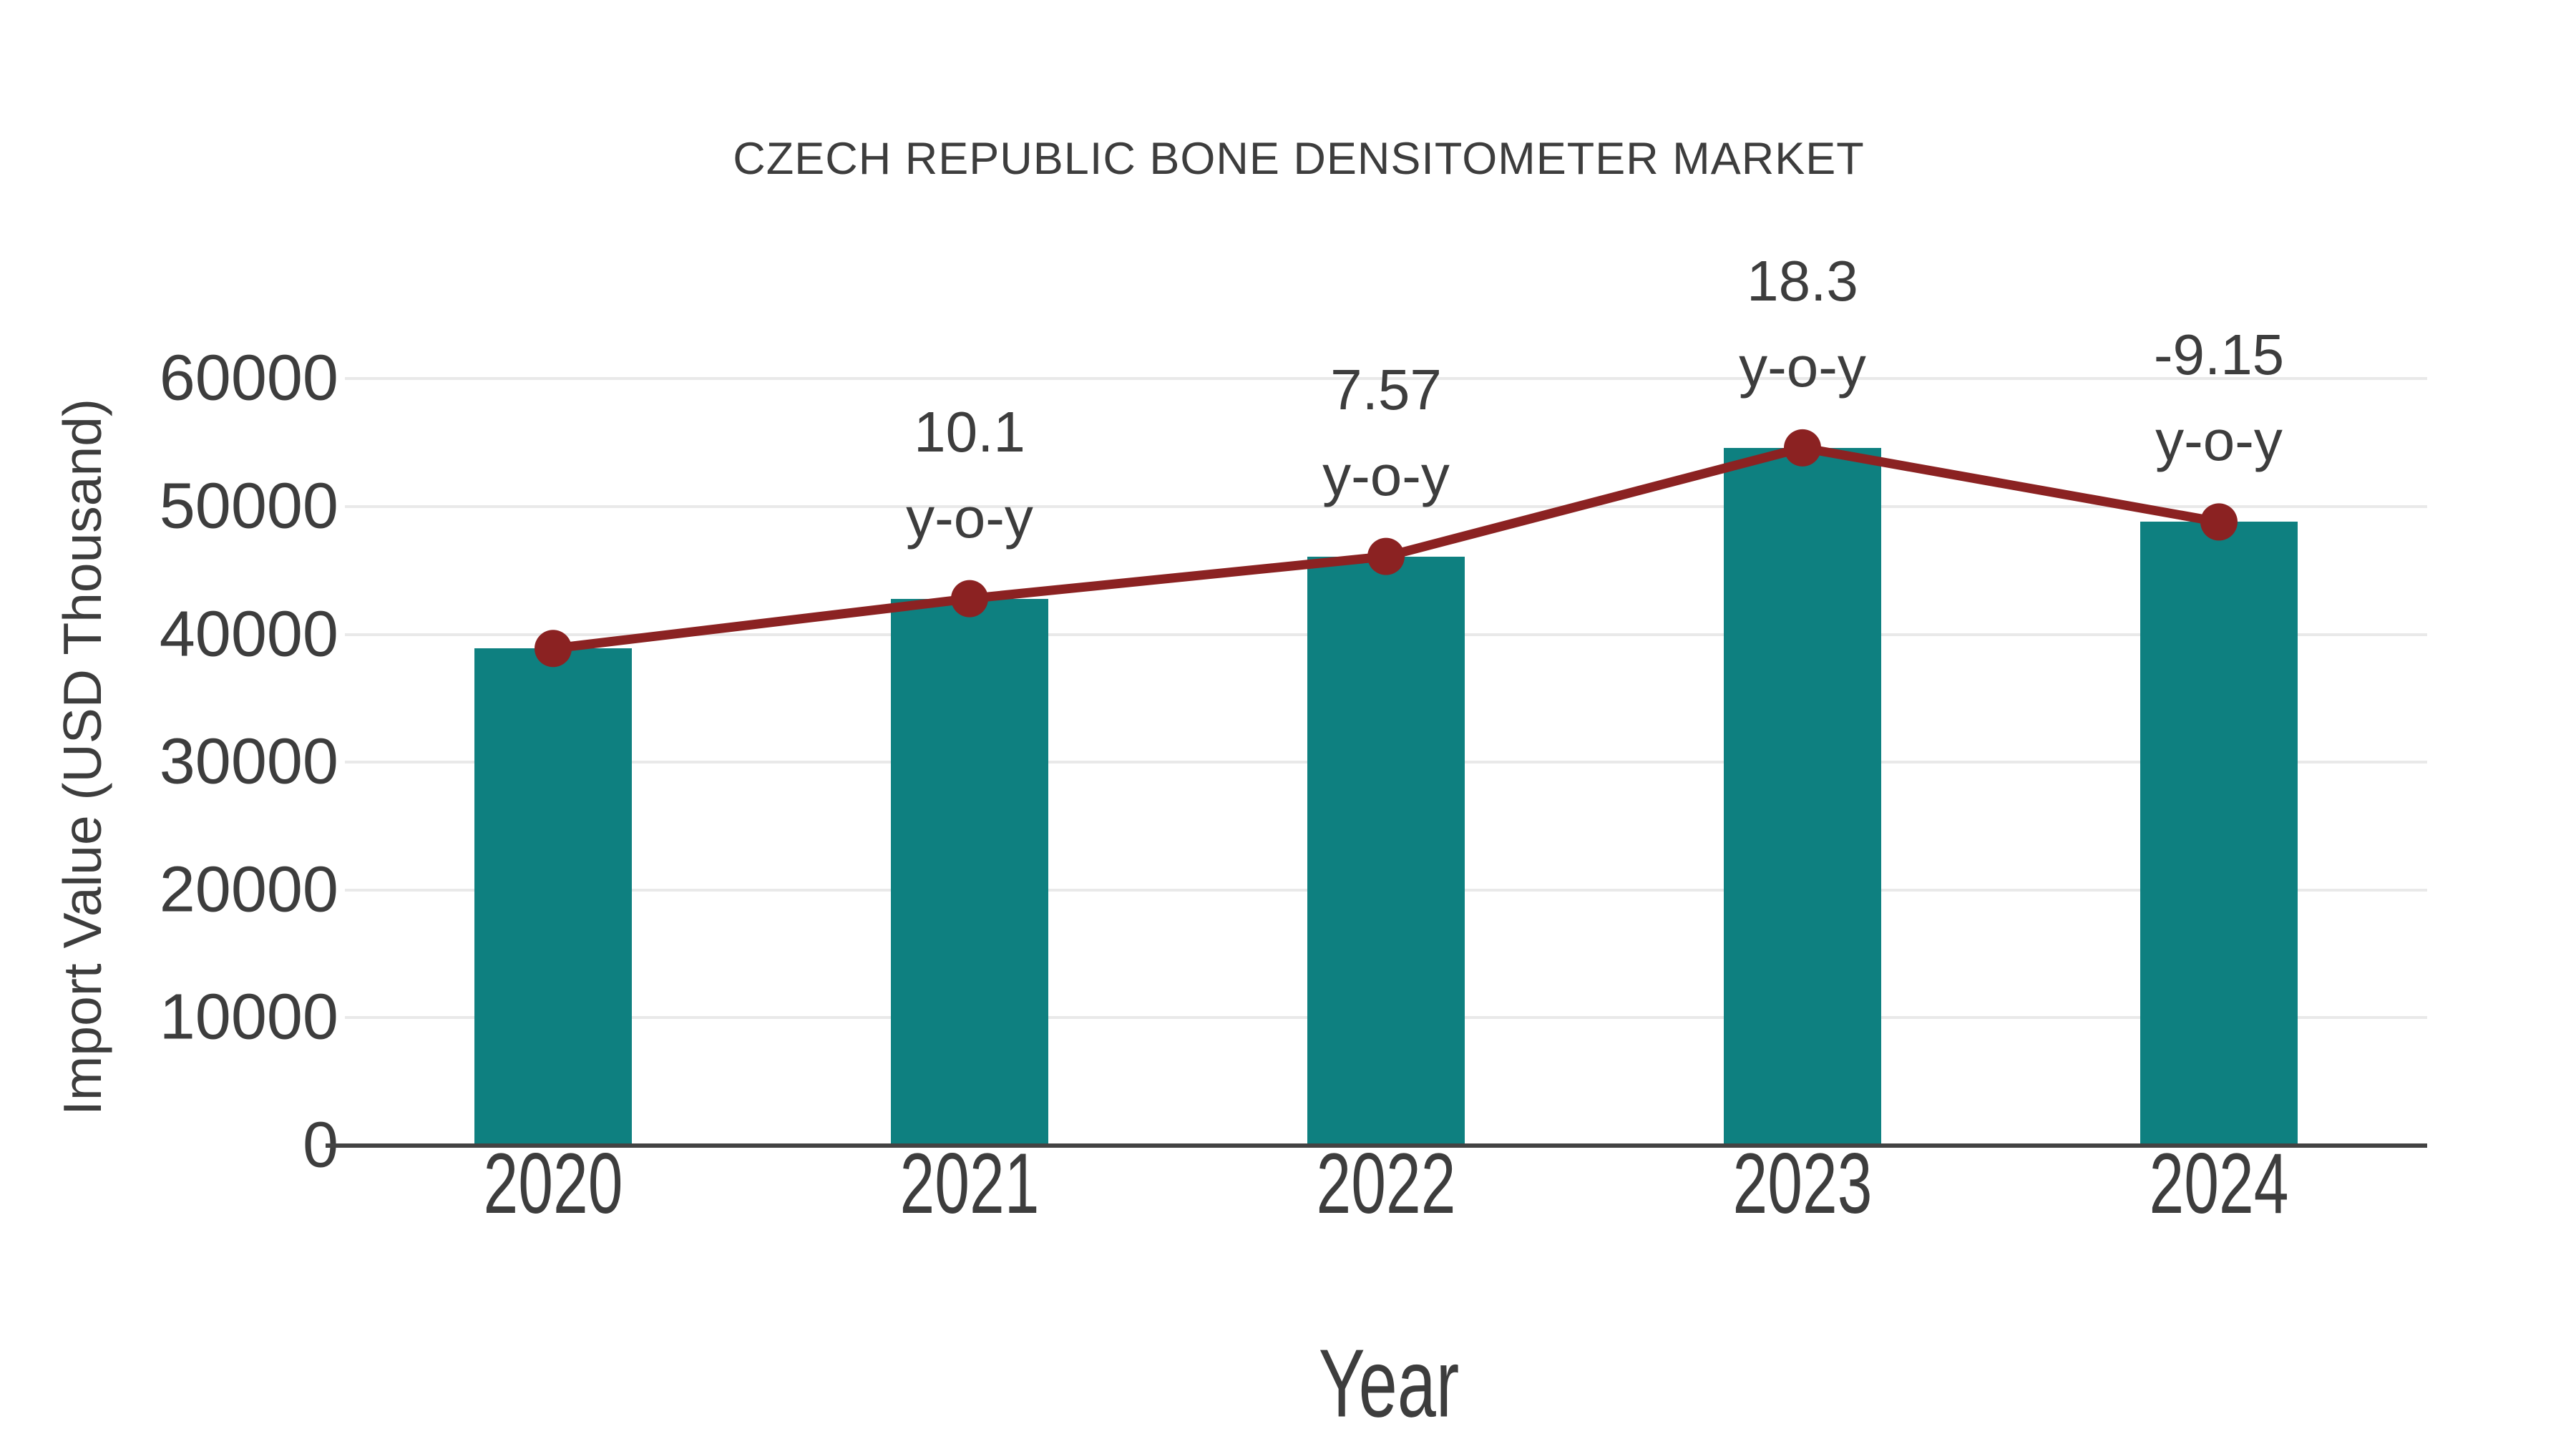 This screenshot has height=1449, width=2576. Describe the element at coordinates (969, 872) in the screenshot. I see `bar-2021` at that location.